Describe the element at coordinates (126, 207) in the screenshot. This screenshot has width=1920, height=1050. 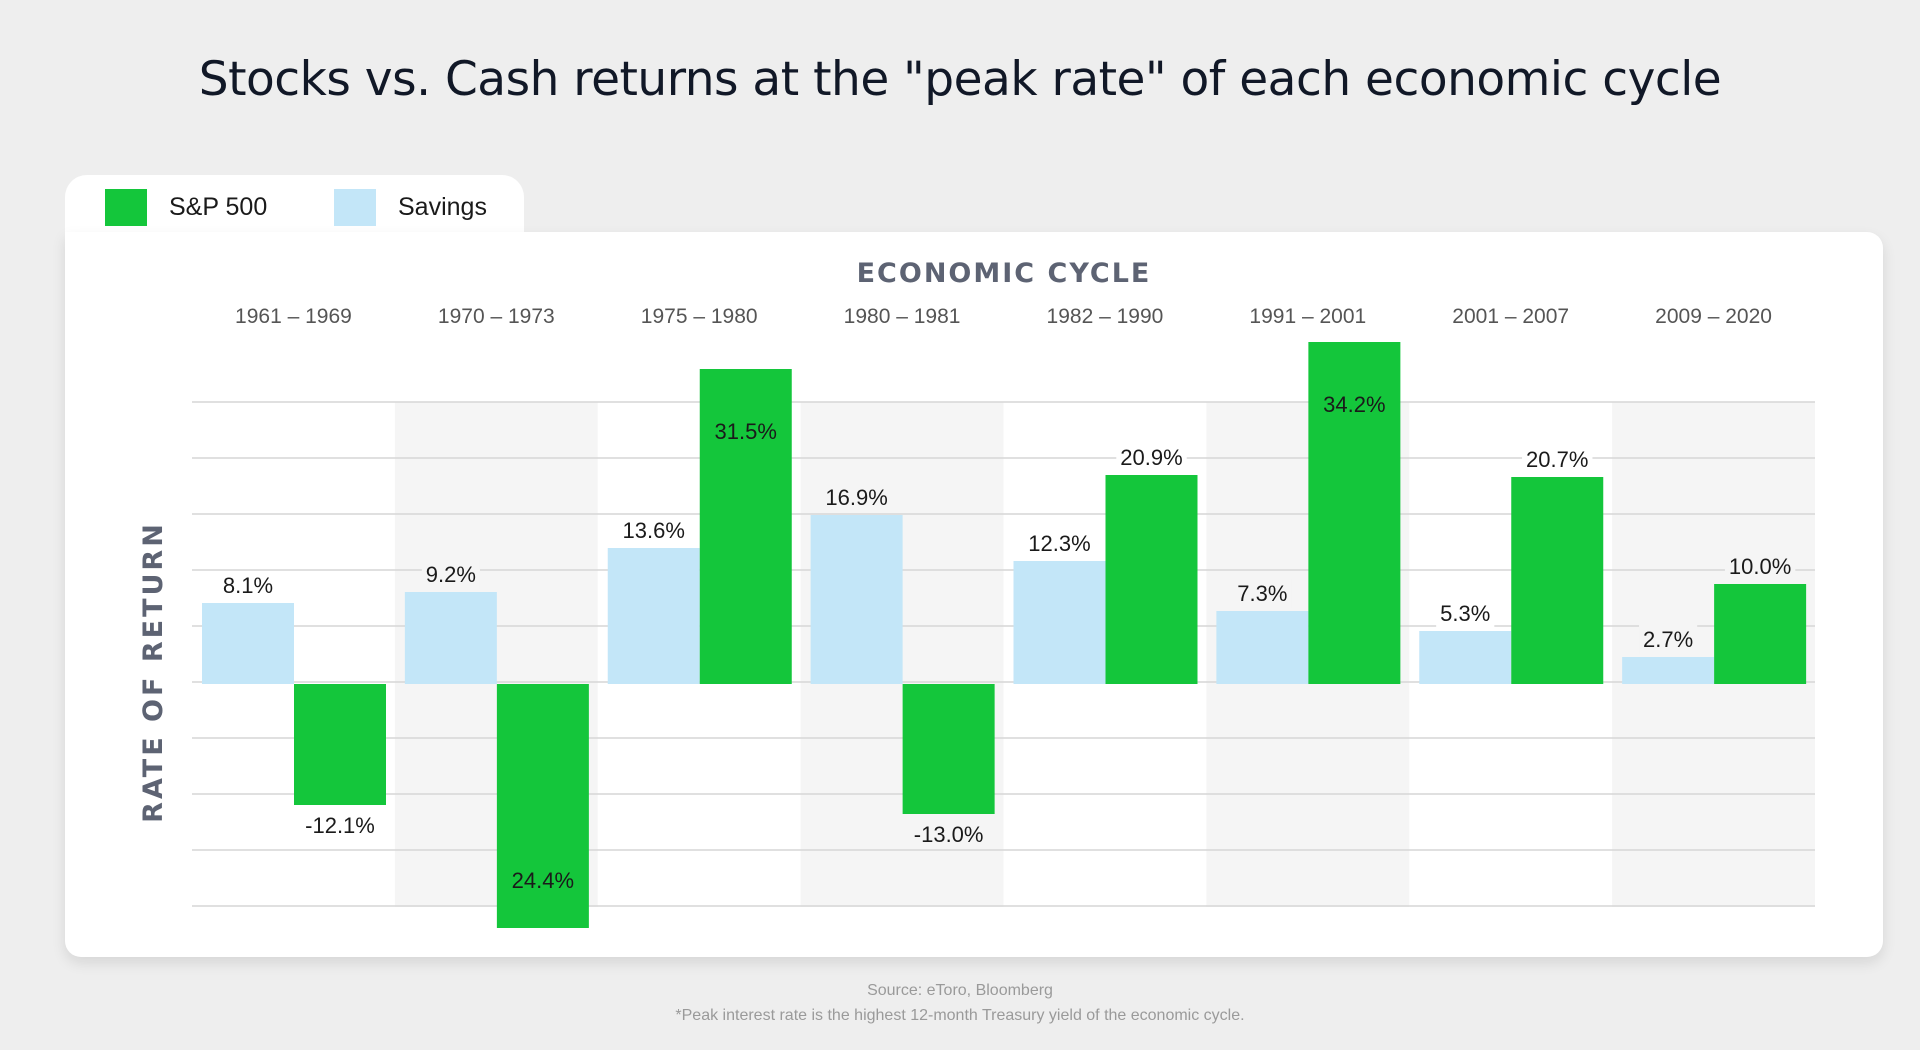
I see `legend-swatch-sp500` at that location.